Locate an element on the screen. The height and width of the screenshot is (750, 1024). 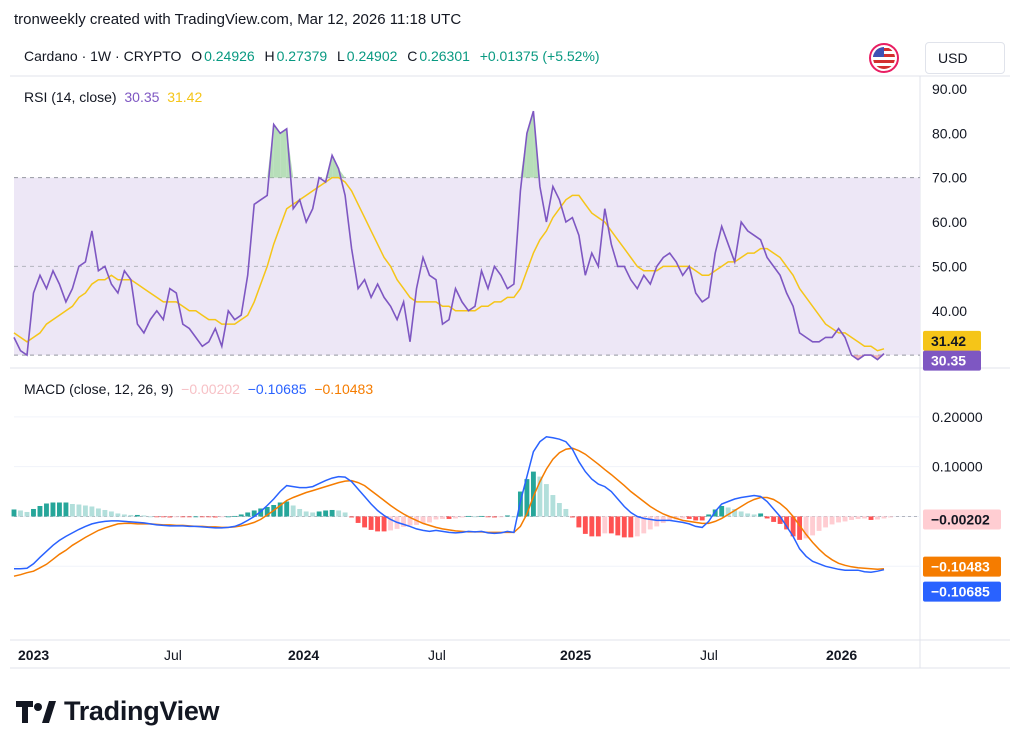
rsi-legend-value: 30.35 is located at coordinates (142, 97).